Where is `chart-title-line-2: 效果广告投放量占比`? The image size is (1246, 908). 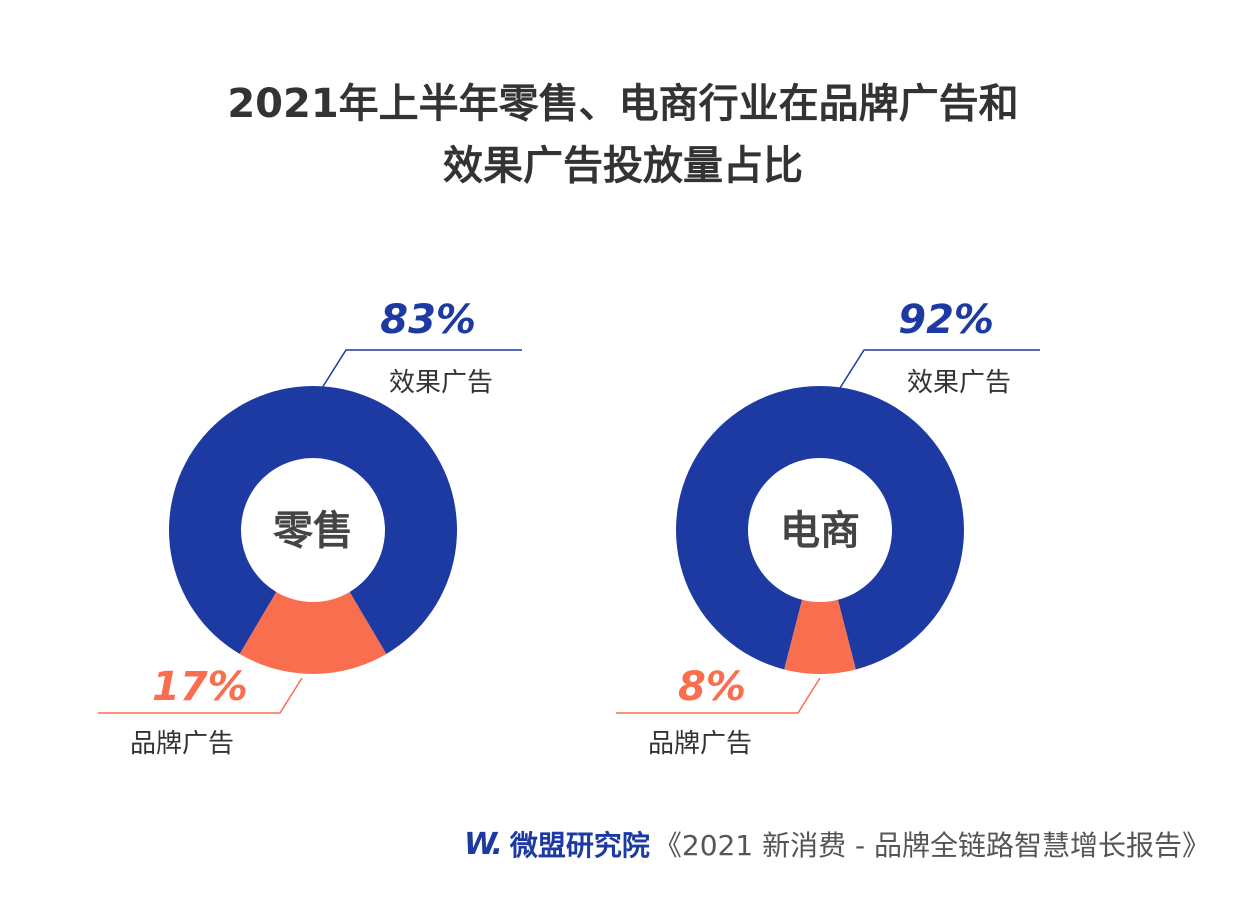 chart-title-line-2: 效果广告投放量占比 is located at coordinates (623, 166).